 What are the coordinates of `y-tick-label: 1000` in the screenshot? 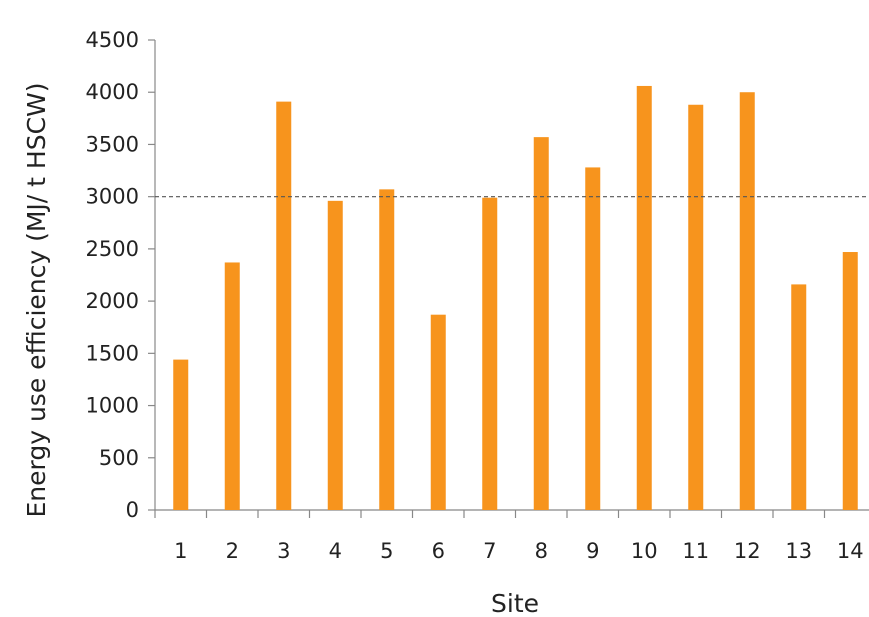 It's located at (112, 406).